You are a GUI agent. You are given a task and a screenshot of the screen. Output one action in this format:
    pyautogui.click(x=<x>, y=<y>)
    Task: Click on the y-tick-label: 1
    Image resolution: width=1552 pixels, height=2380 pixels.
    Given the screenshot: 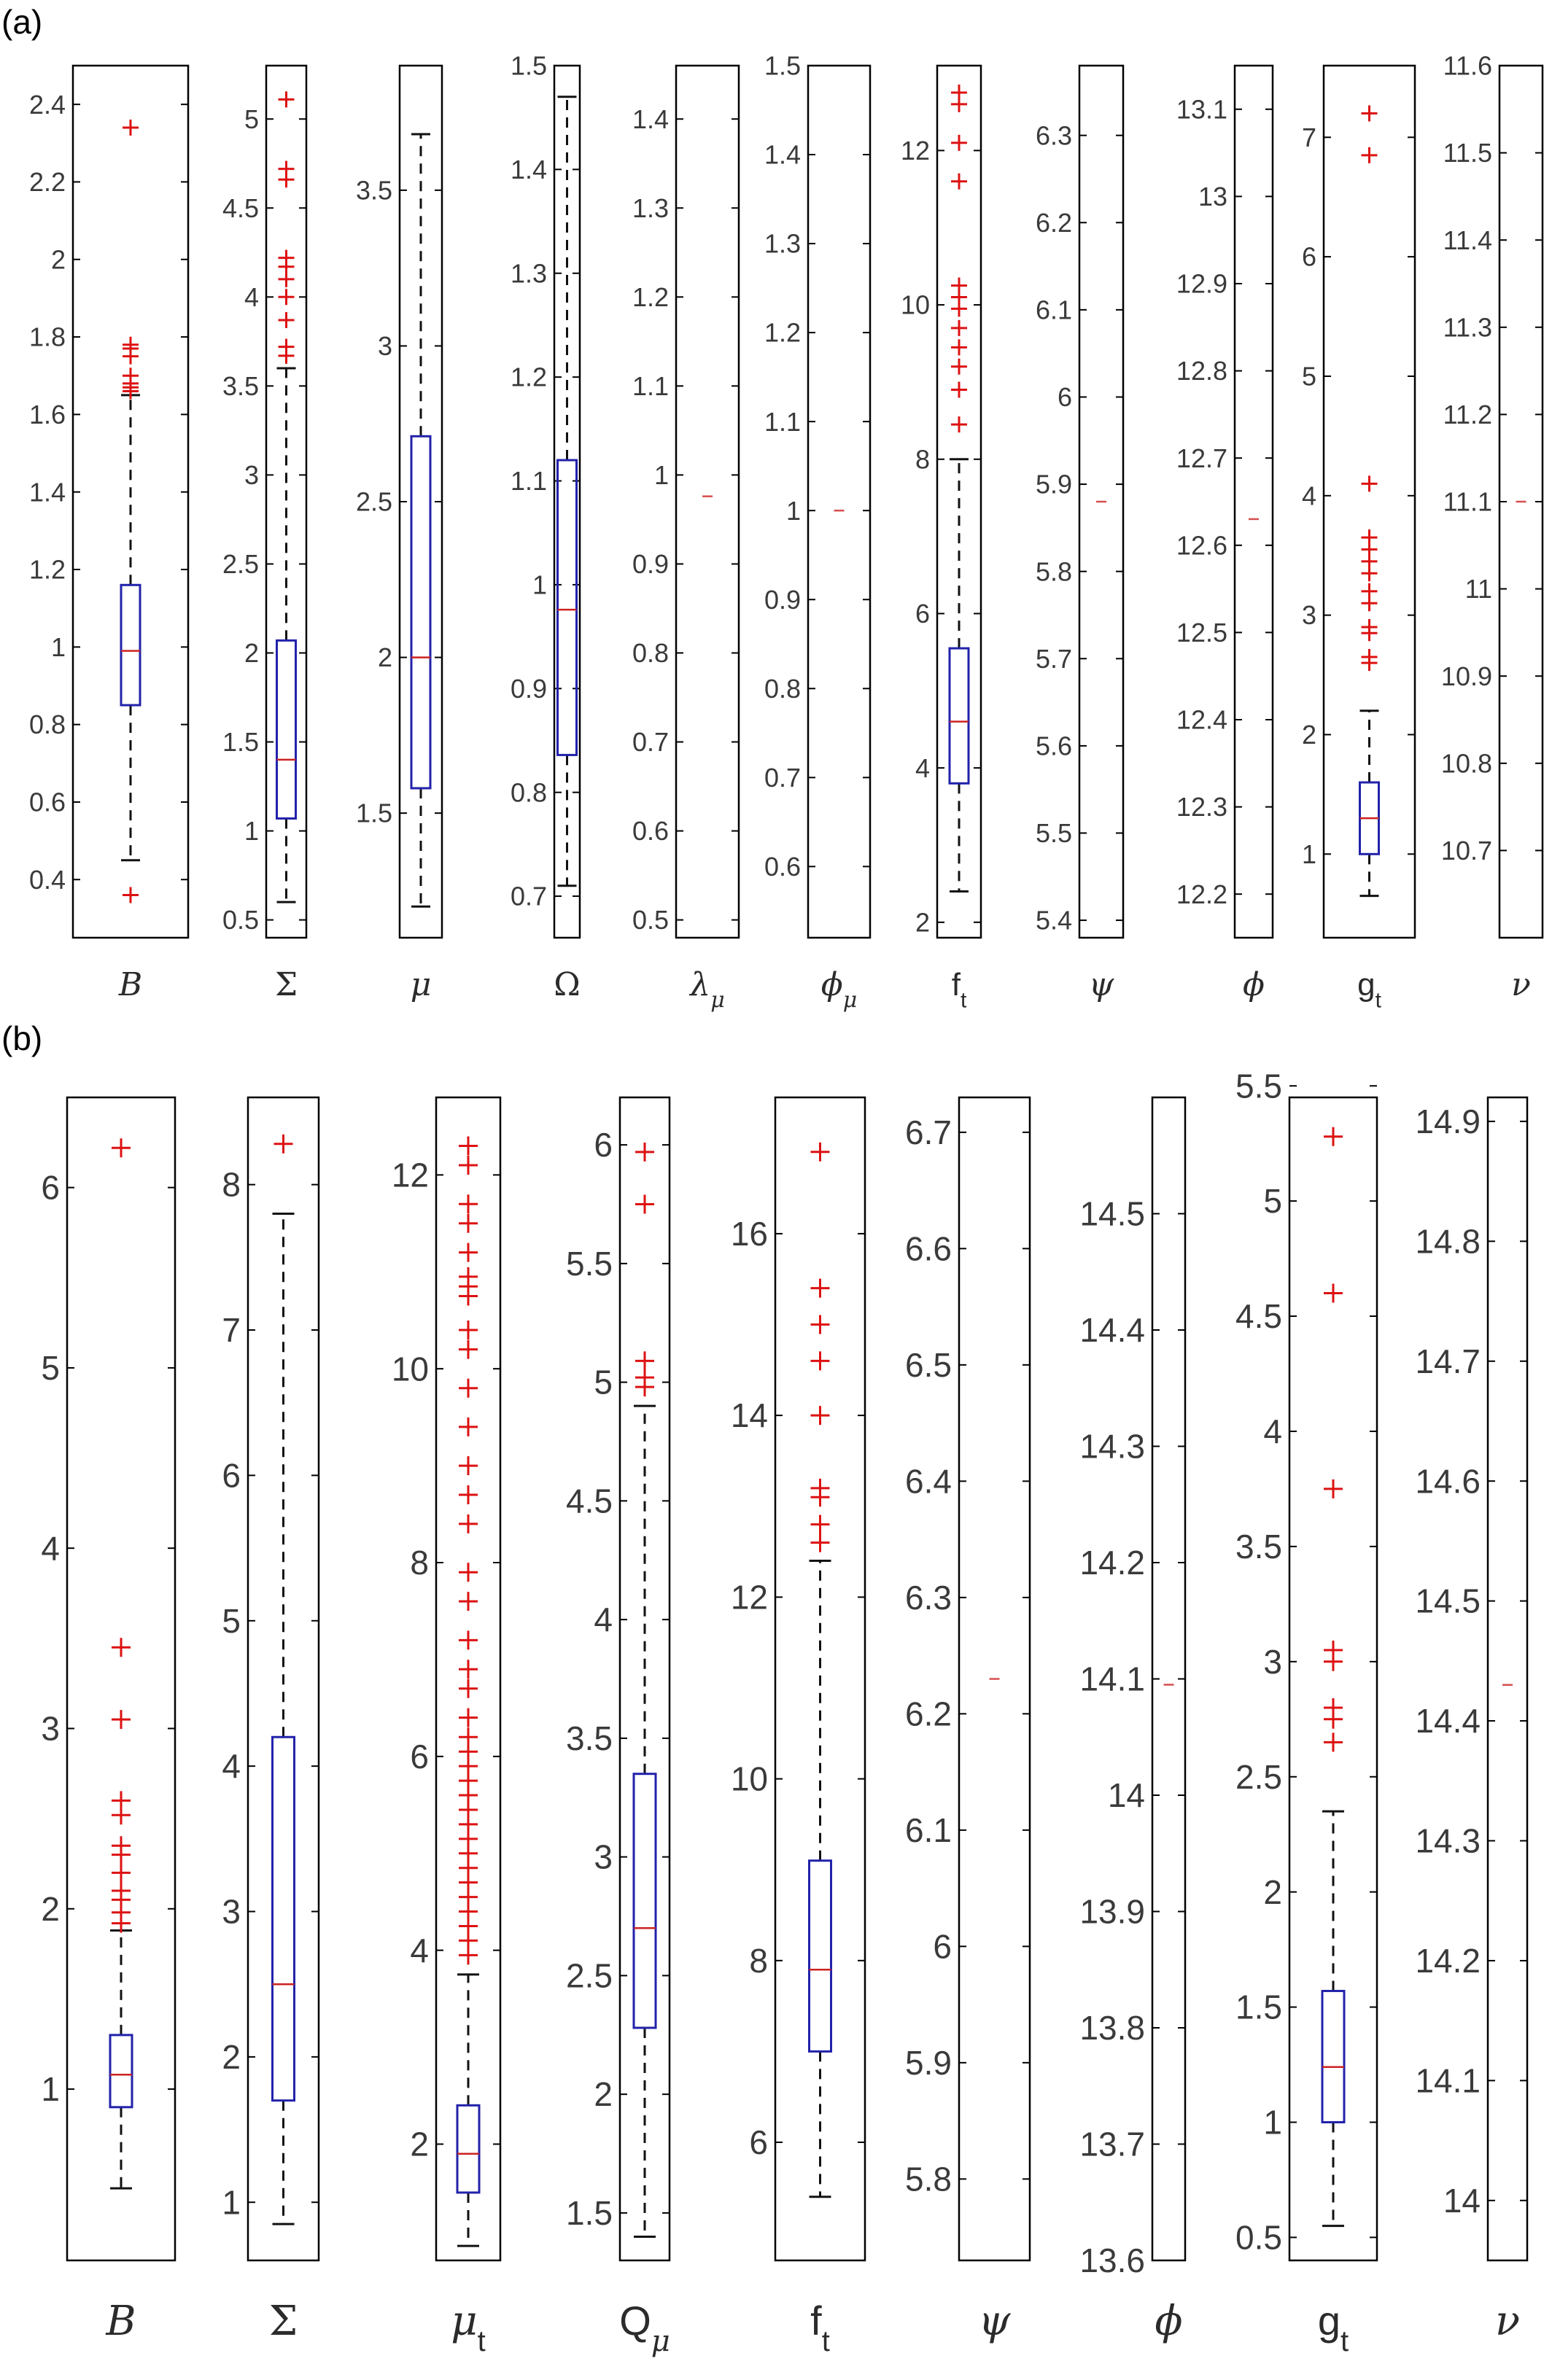 What is the action you would take?
    pyautogui.click(x=251, y=831)
    